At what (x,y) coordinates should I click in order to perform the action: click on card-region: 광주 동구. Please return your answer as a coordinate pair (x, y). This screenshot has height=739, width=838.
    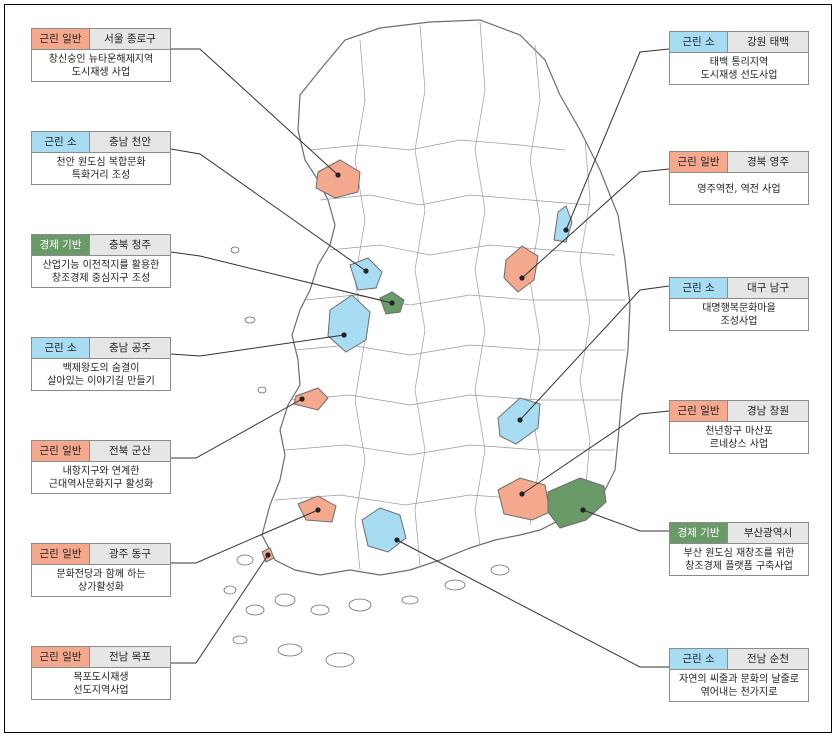
    Looking at the image, I should click on (130, 554).